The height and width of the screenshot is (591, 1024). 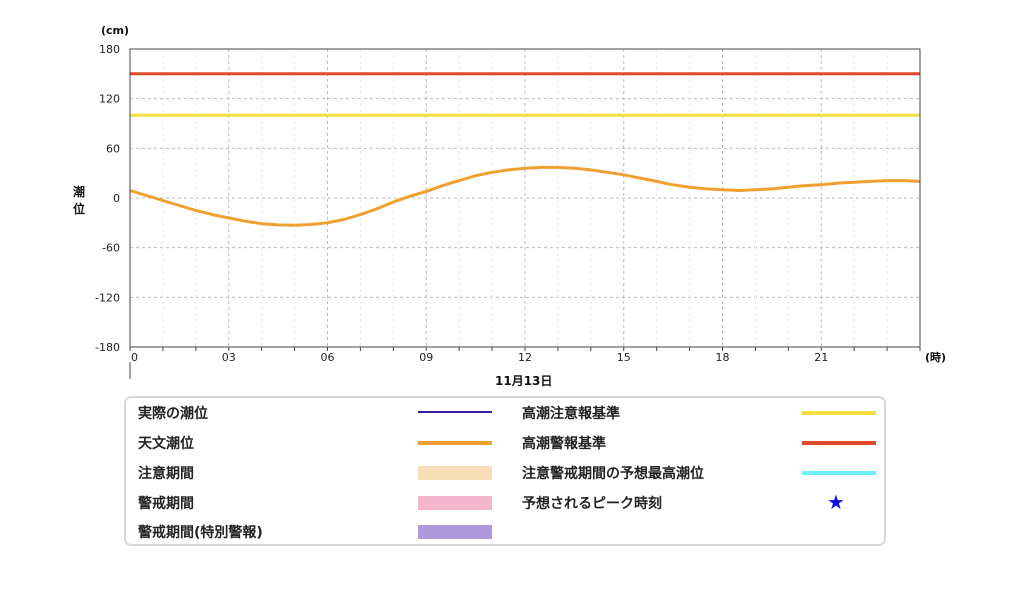 I want to click on legend-item: 実際の潮位, so click(x=318, y=413).